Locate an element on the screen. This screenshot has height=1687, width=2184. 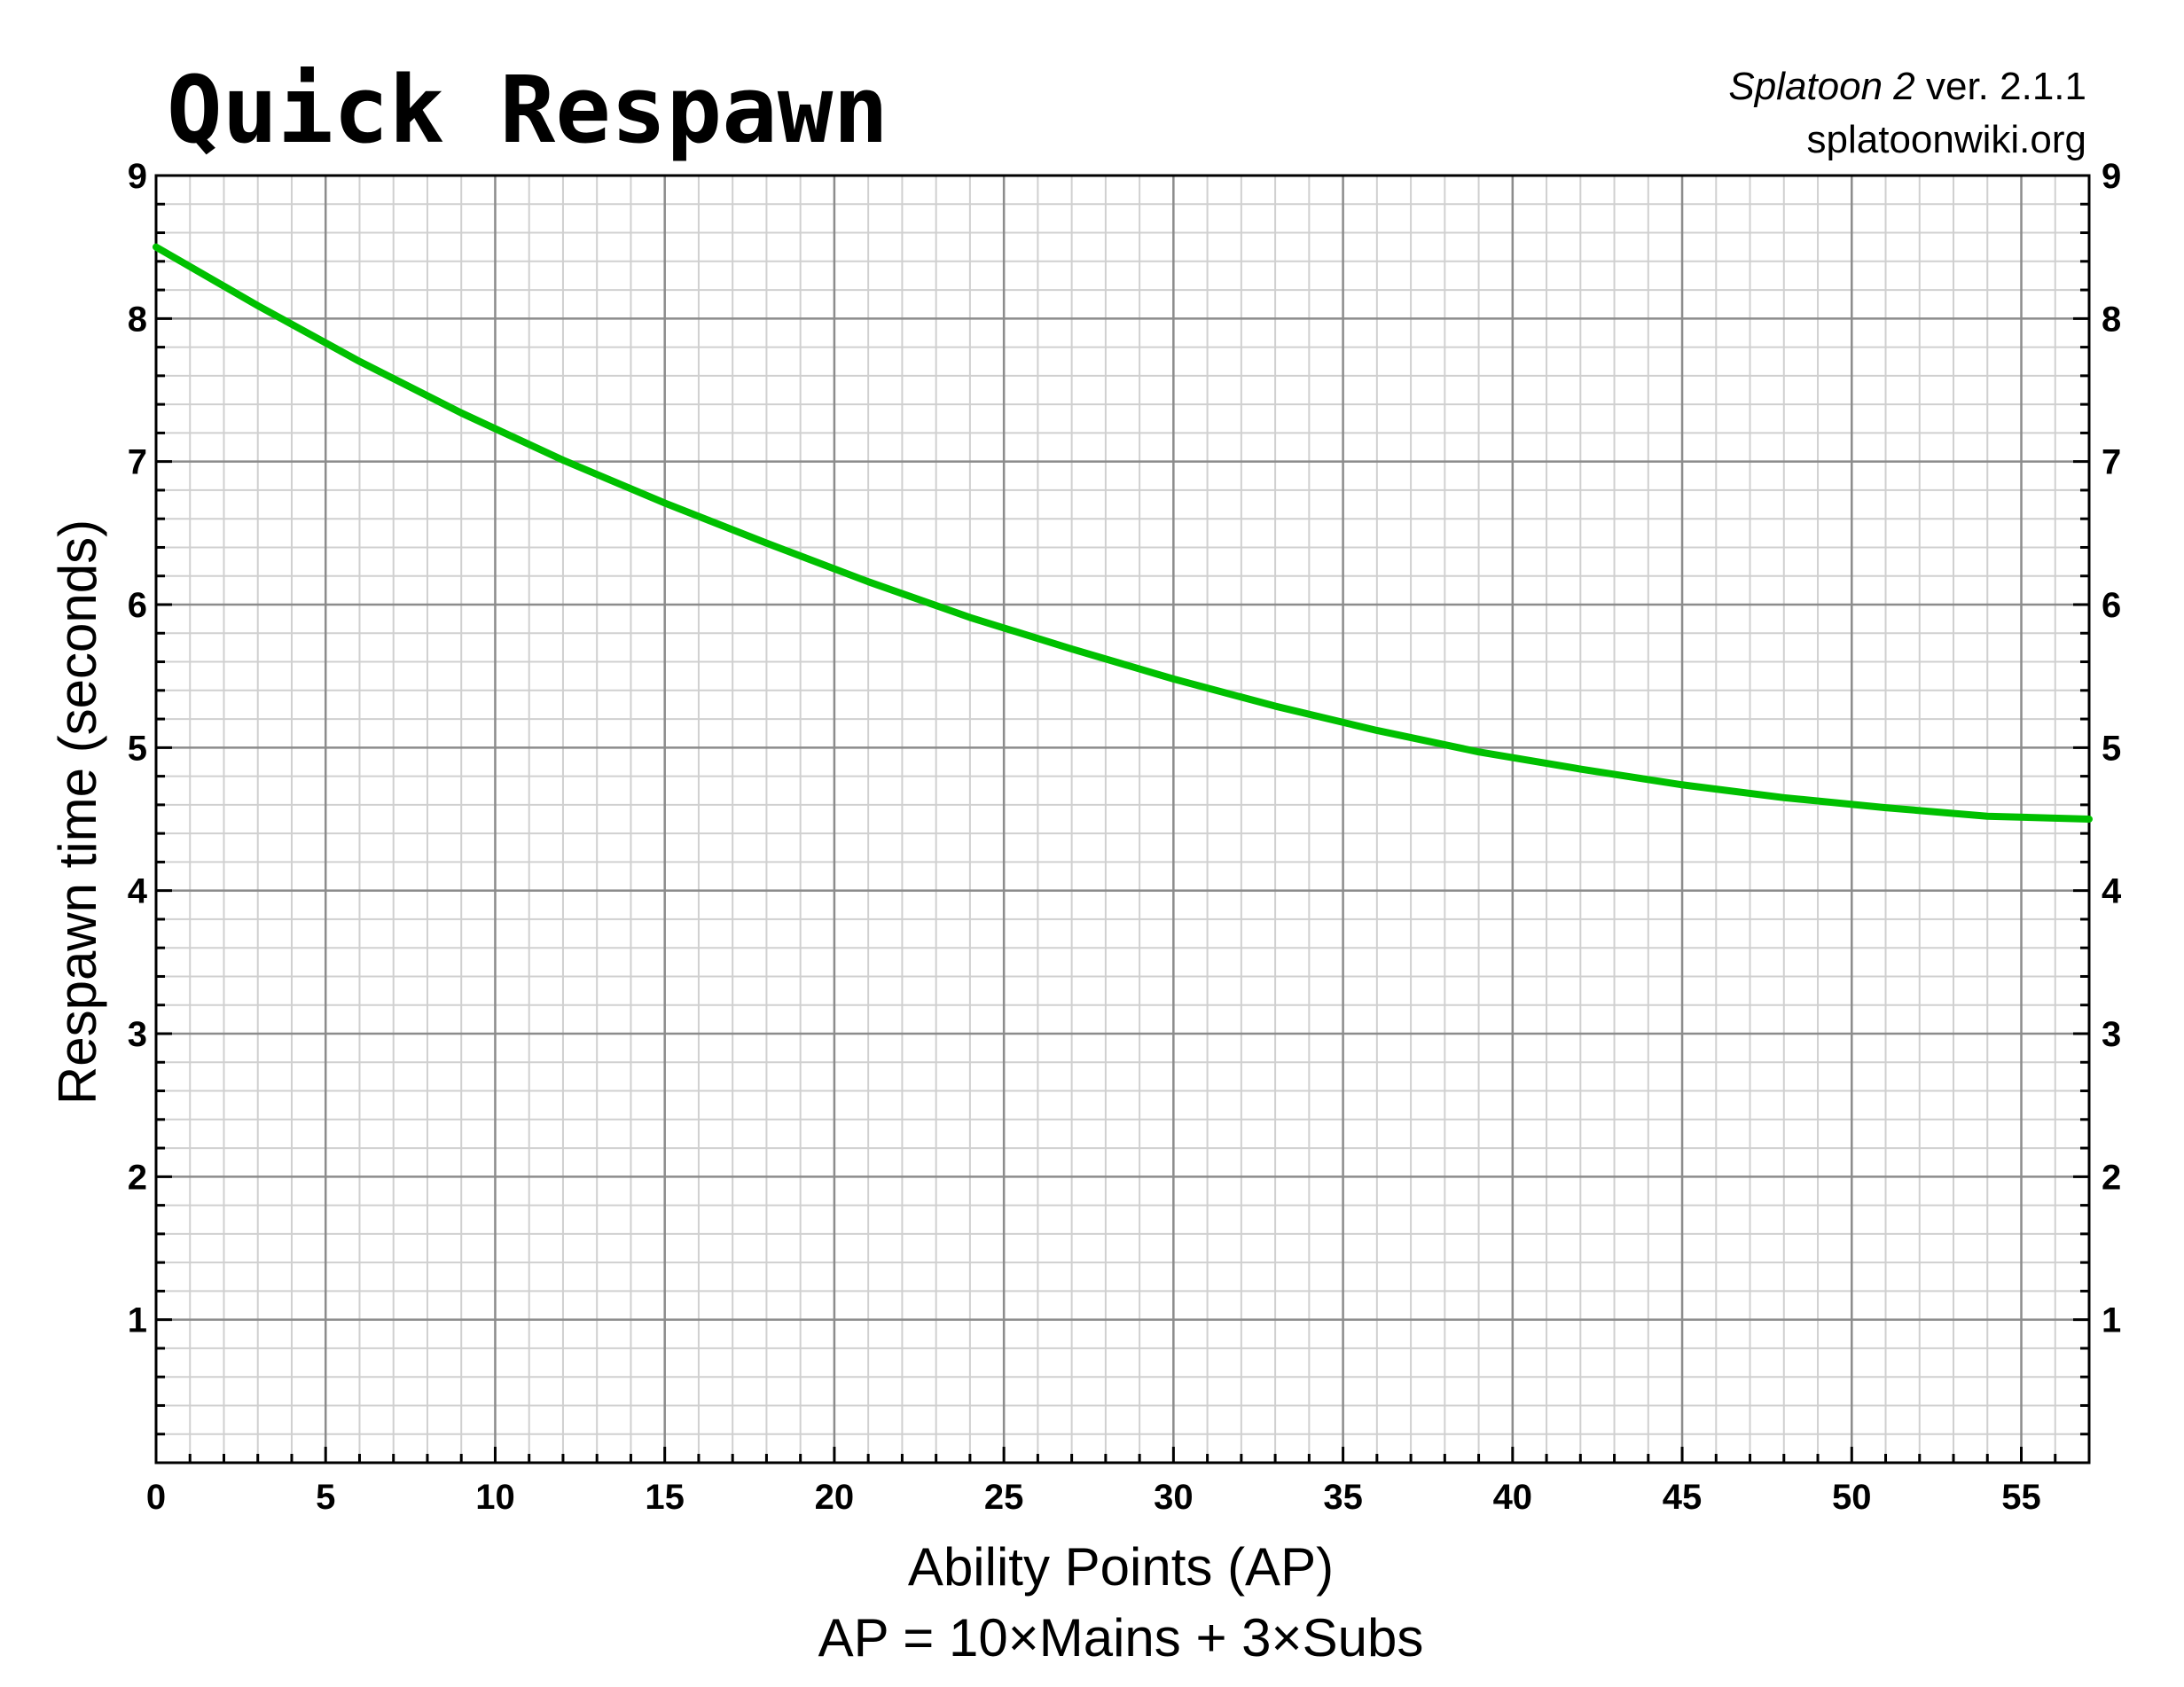
credit-game: Splatoon 2 is located at coordinates (1821, 86).